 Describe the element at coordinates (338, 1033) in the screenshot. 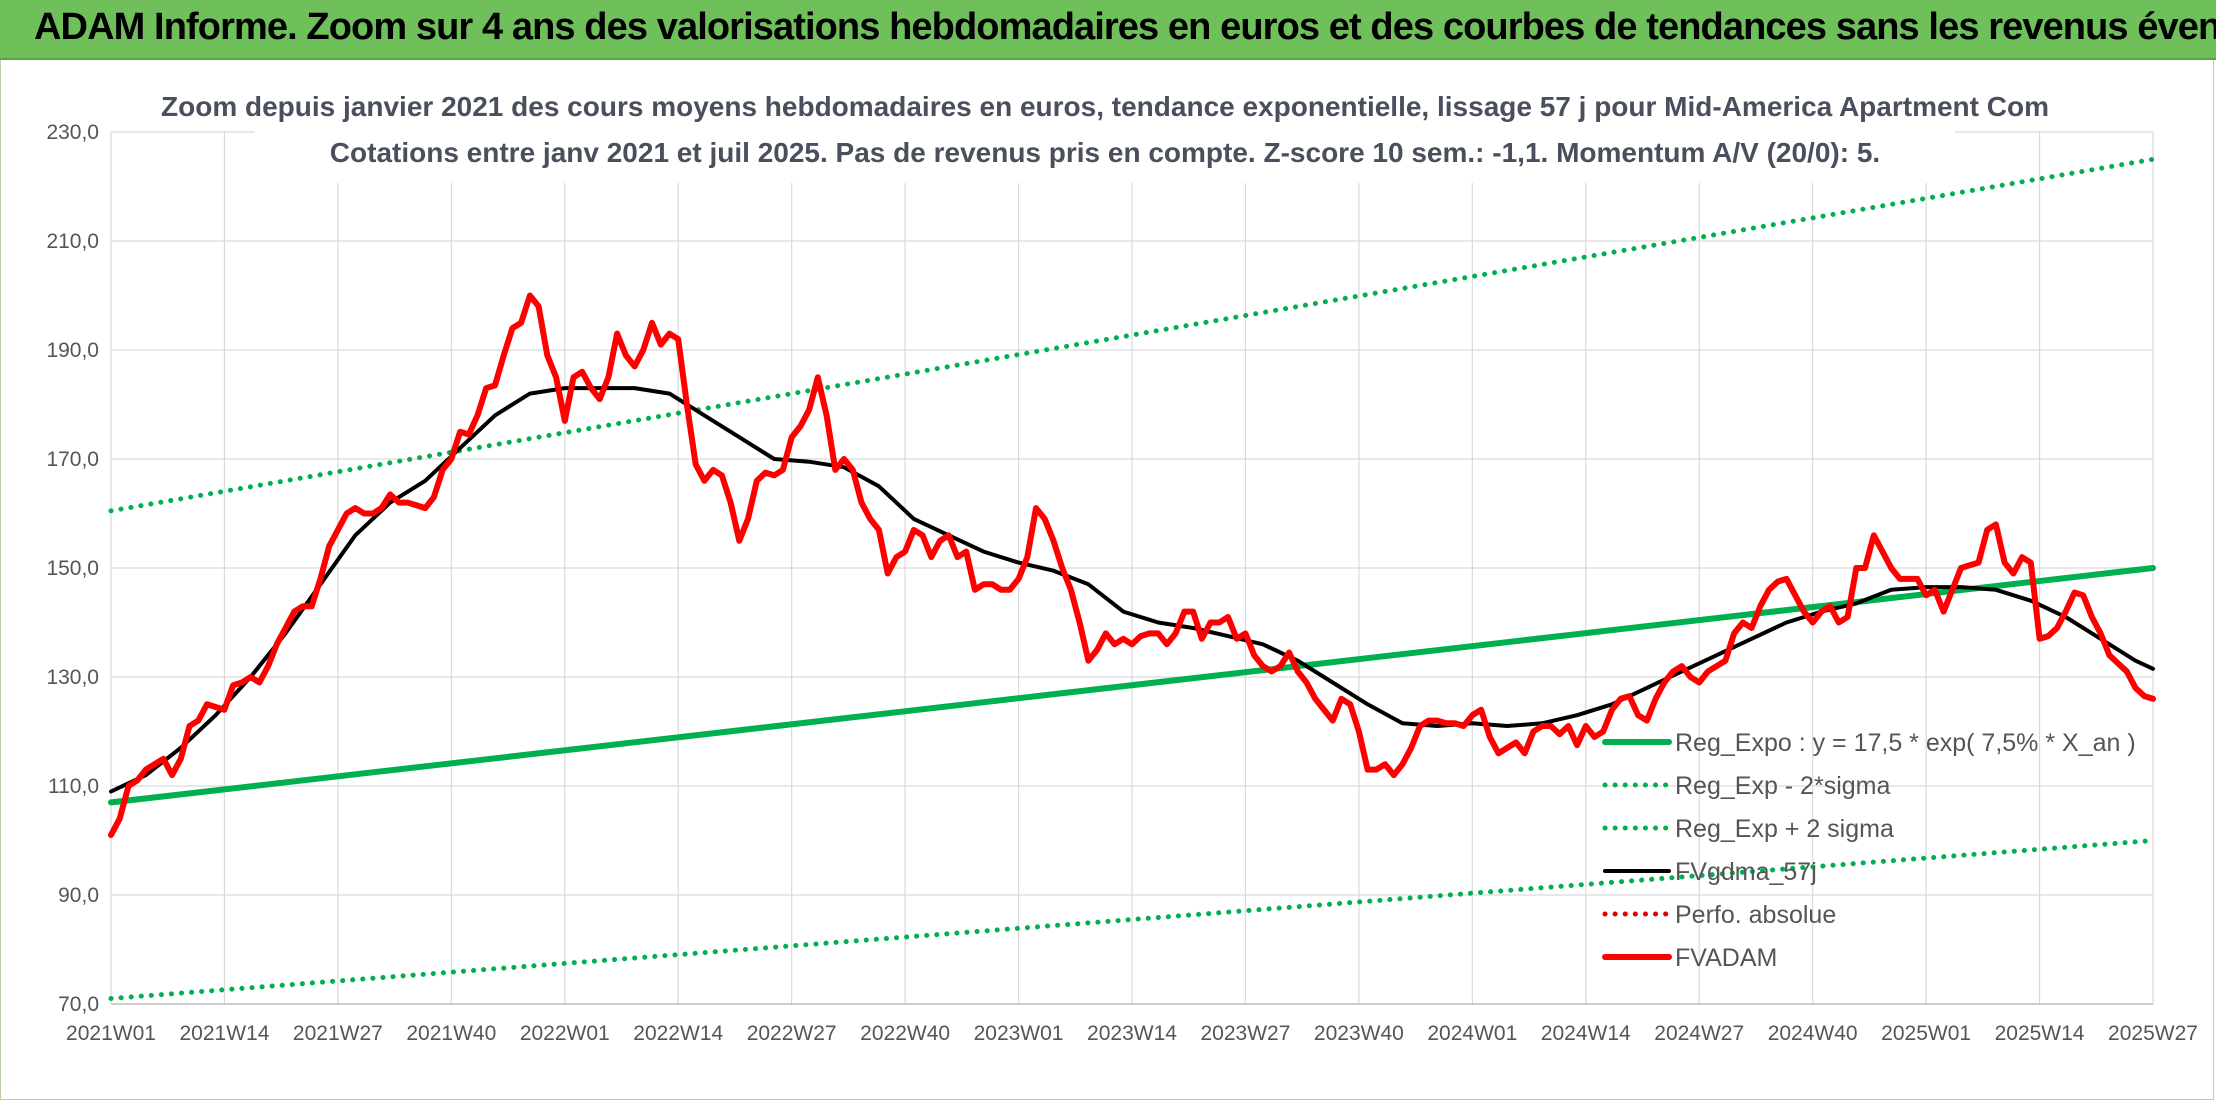

I see `x-tick-label: 2021W27` at that location.